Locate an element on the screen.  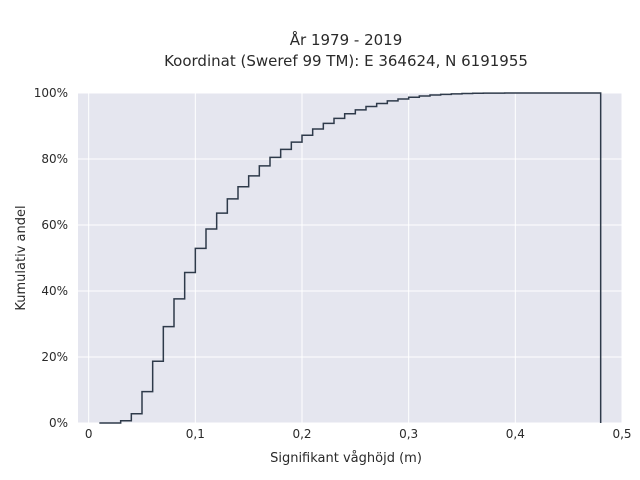
y-tick-label: 0% is located at coordinates (58, 423).